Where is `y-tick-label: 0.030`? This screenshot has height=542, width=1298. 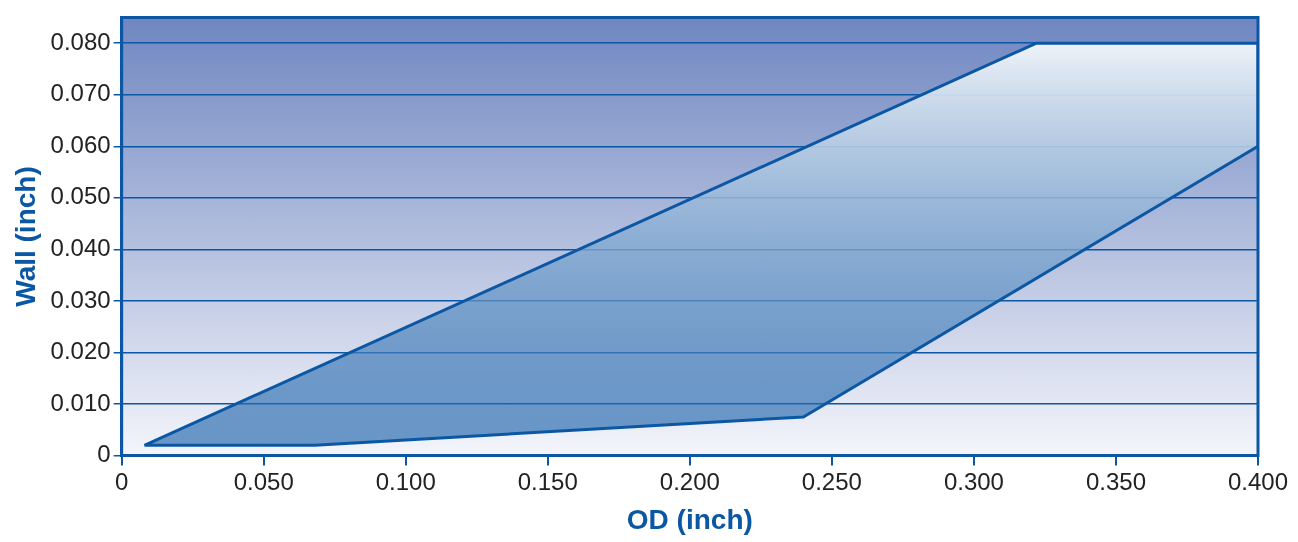 y-tick-label: 0.030 is located at coordinates (80, 299).